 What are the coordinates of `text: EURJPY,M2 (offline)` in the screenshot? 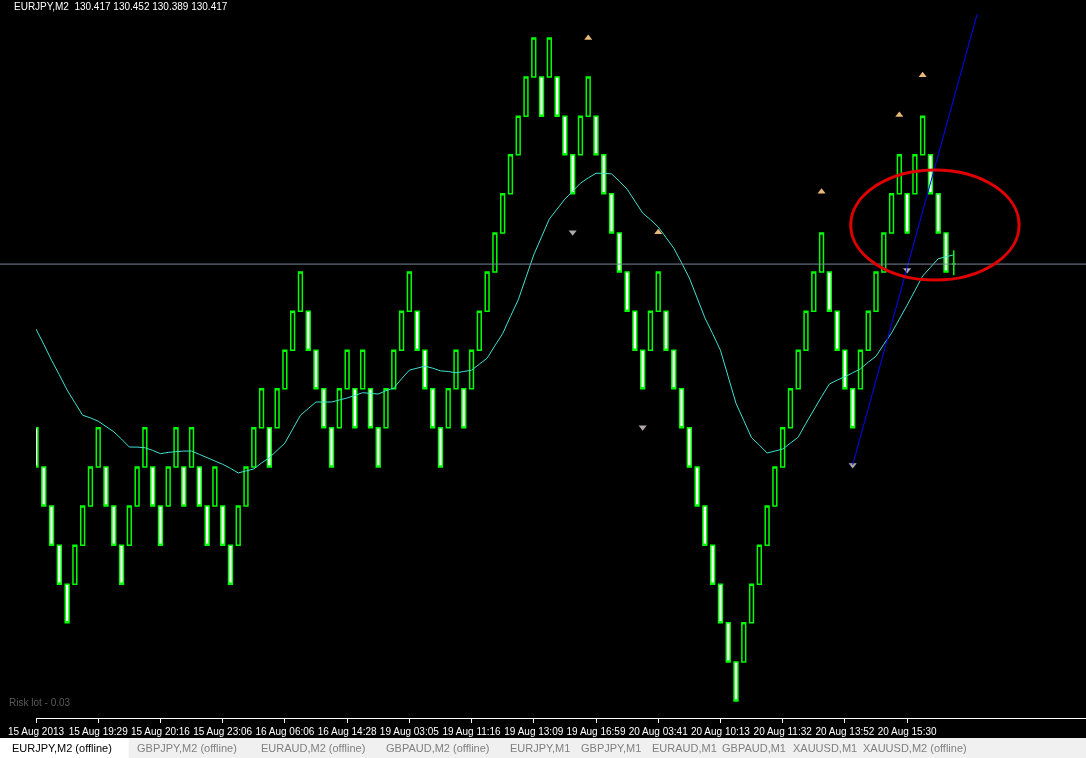 It's located at (62, 748).